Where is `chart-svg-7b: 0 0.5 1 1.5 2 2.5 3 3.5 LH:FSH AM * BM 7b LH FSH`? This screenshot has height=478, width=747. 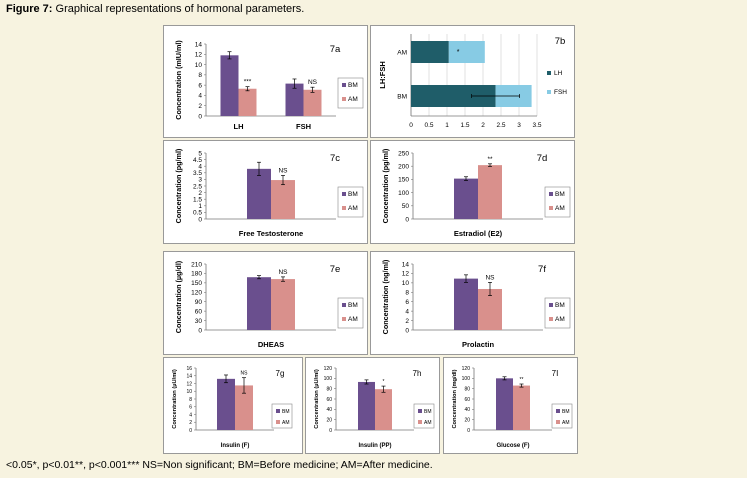
chart-svg-7b: 0 0.5 1 1.5 2 2.5 3 3.5 LH:FSH AM * BM 7b LH FSH is located at coordinates (472, 81).